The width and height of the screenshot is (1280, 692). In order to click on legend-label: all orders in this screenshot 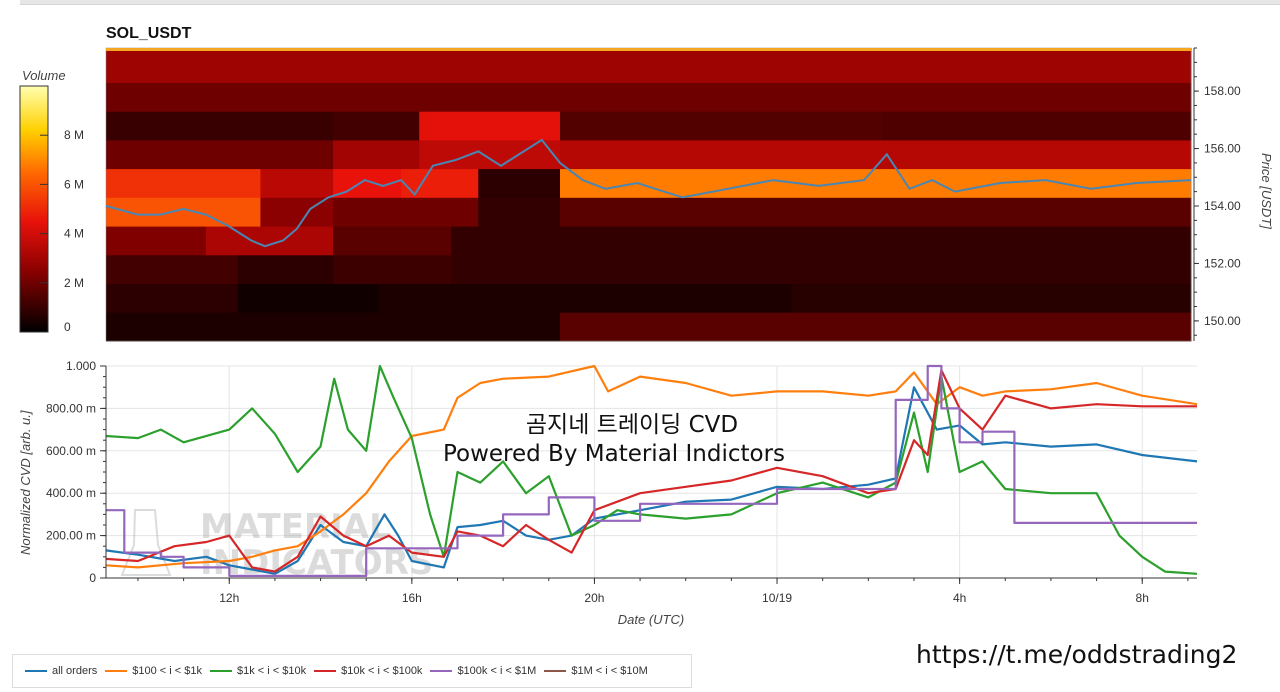, I will do `click(75, 671)`.